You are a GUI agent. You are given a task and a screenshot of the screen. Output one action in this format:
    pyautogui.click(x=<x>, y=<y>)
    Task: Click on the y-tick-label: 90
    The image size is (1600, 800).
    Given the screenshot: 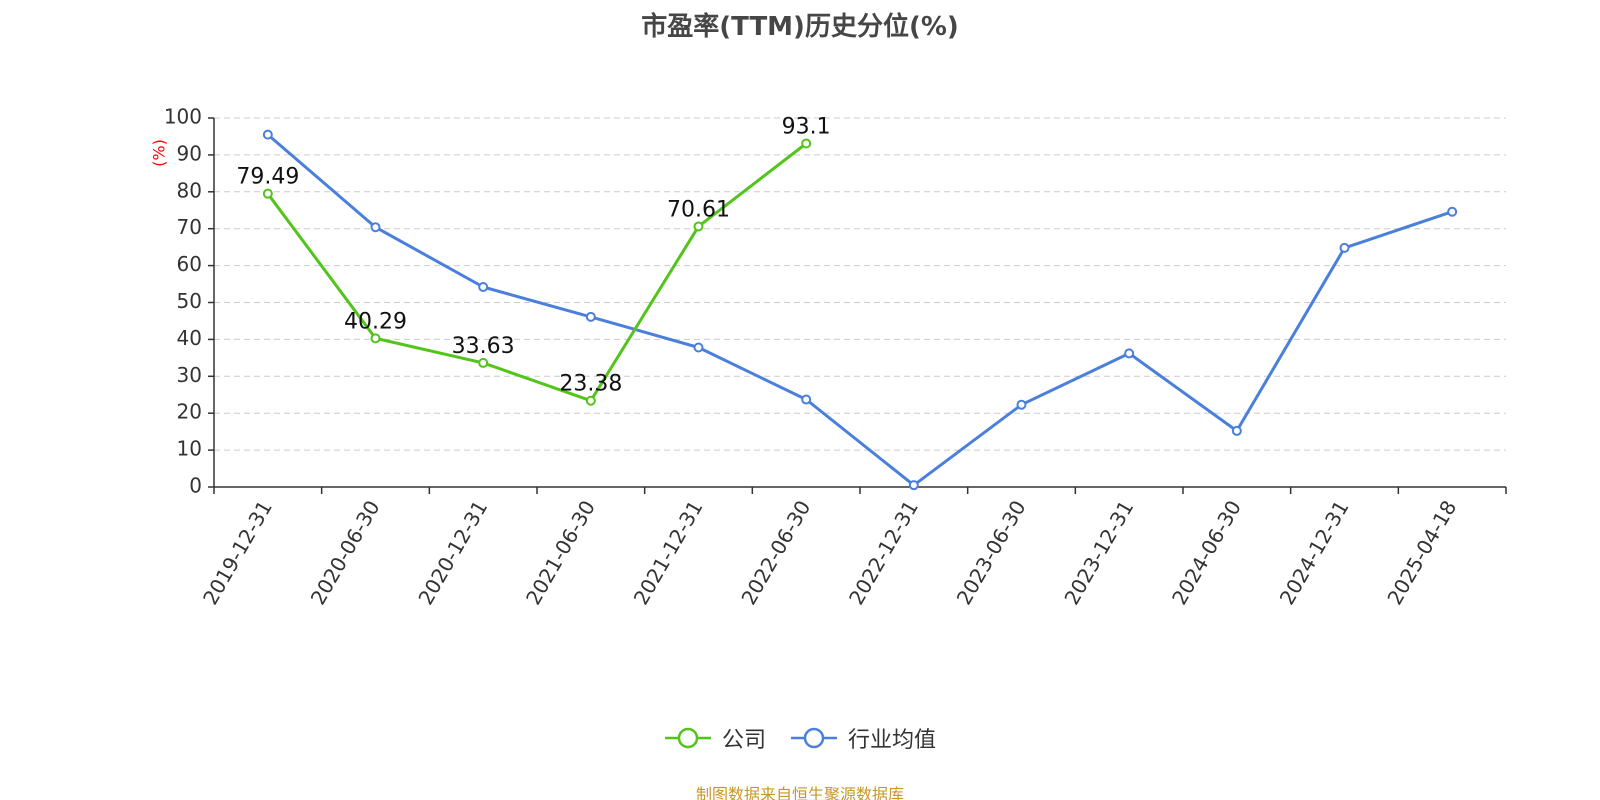 What is the action you would take?
    pyautogui.click(x=189, y=153)
    